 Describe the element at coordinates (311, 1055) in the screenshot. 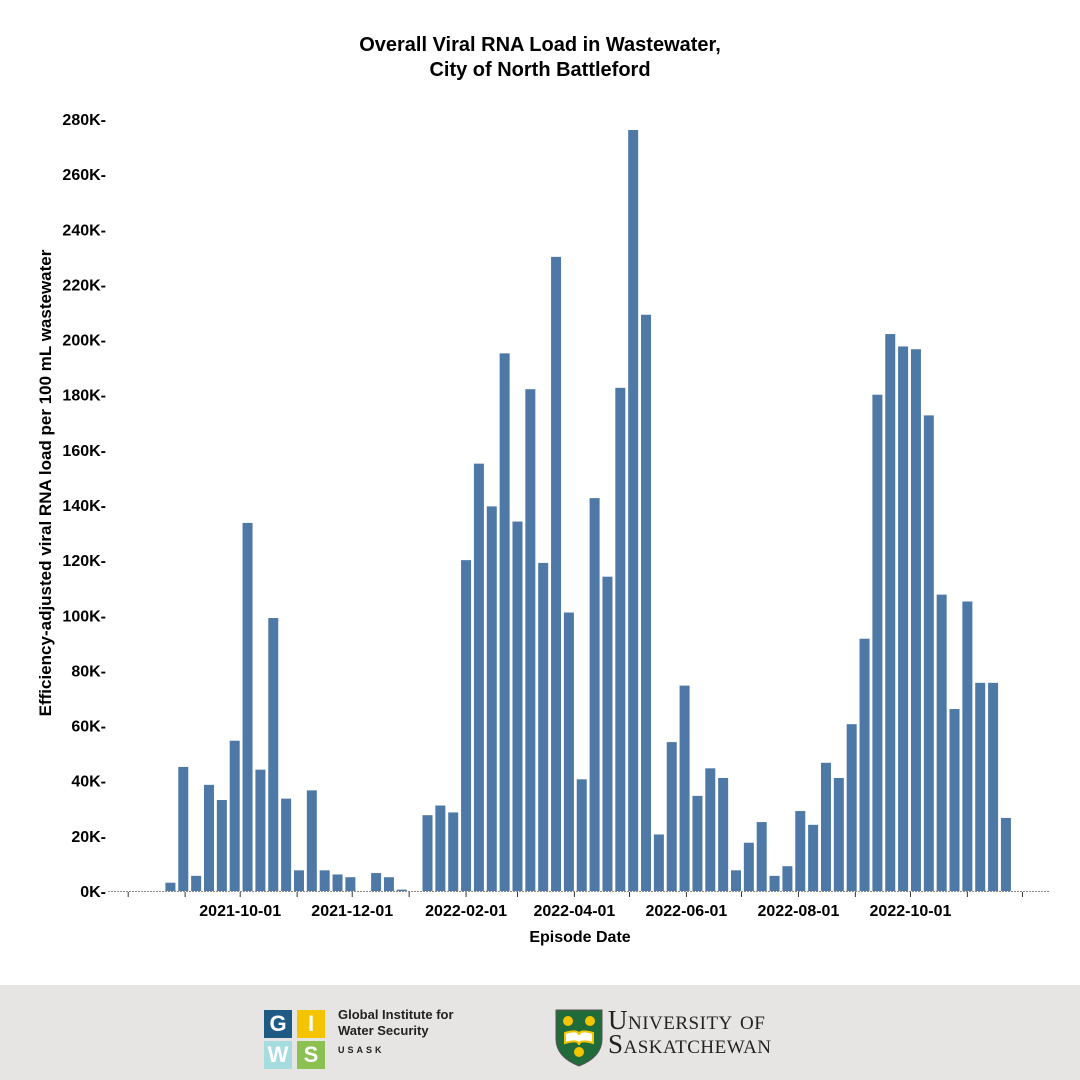

I see `giws-logo-s: S` at that location.